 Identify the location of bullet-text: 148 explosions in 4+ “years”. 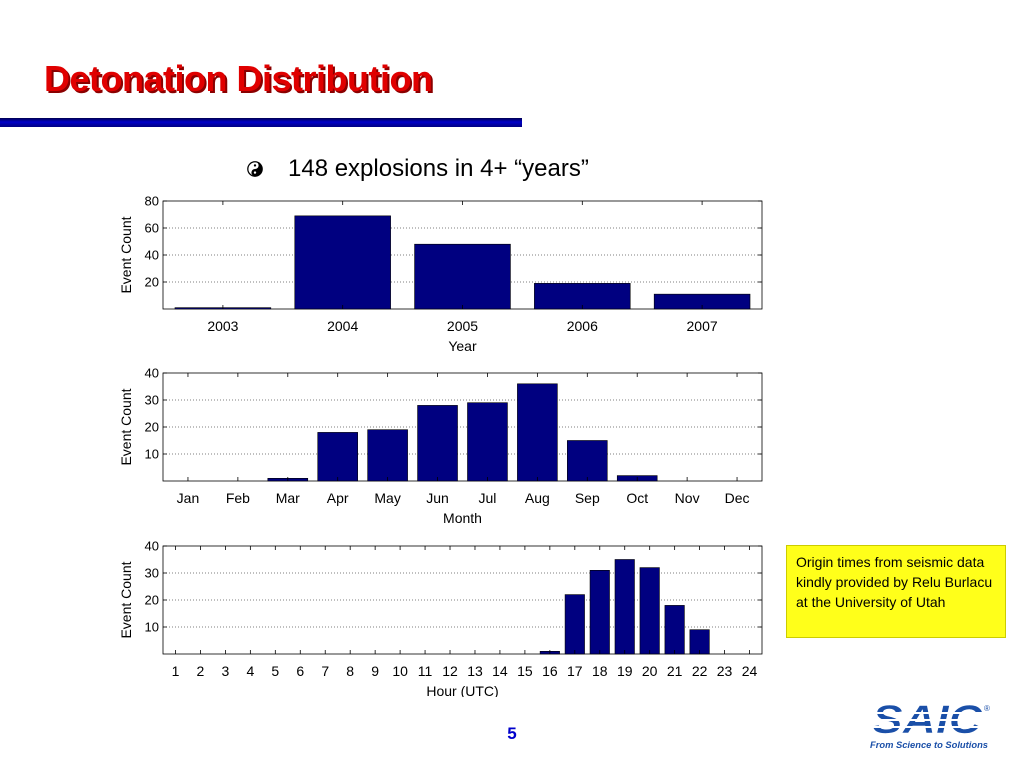
(438, 168).